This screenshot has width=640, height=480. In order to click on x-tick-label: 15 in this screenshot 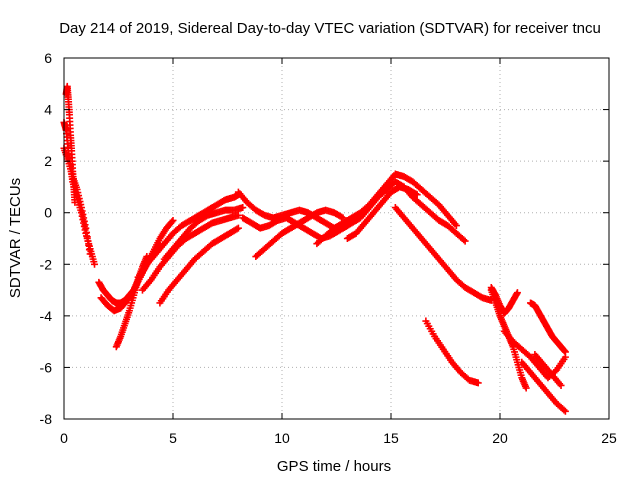, I will do `click(391, 438)`.